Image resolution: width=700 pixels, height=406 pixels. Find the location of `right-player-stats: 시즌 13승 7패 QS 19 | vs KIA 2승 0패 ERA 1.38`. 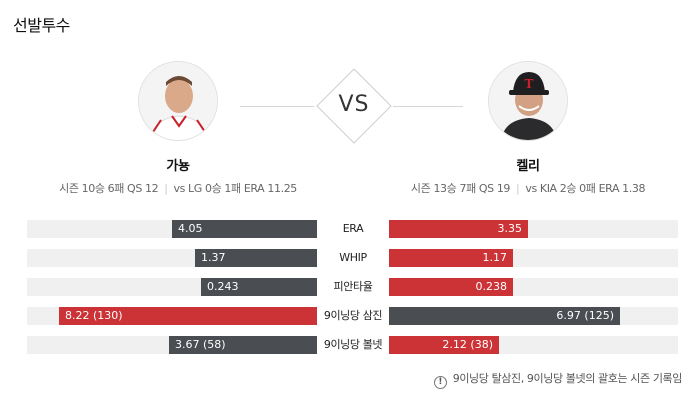

right-player-stats: 시즌 13승 7패 QS 19 | vs KIA 2승 0패 ERA 1.38 is located at coordinates (528, 188).